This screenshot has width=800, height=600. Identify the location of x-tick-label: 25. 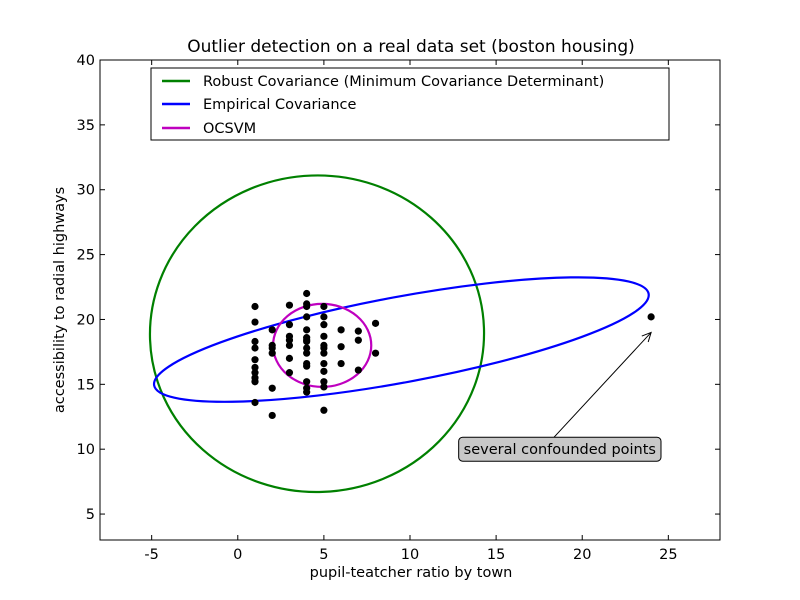
(668, 555).